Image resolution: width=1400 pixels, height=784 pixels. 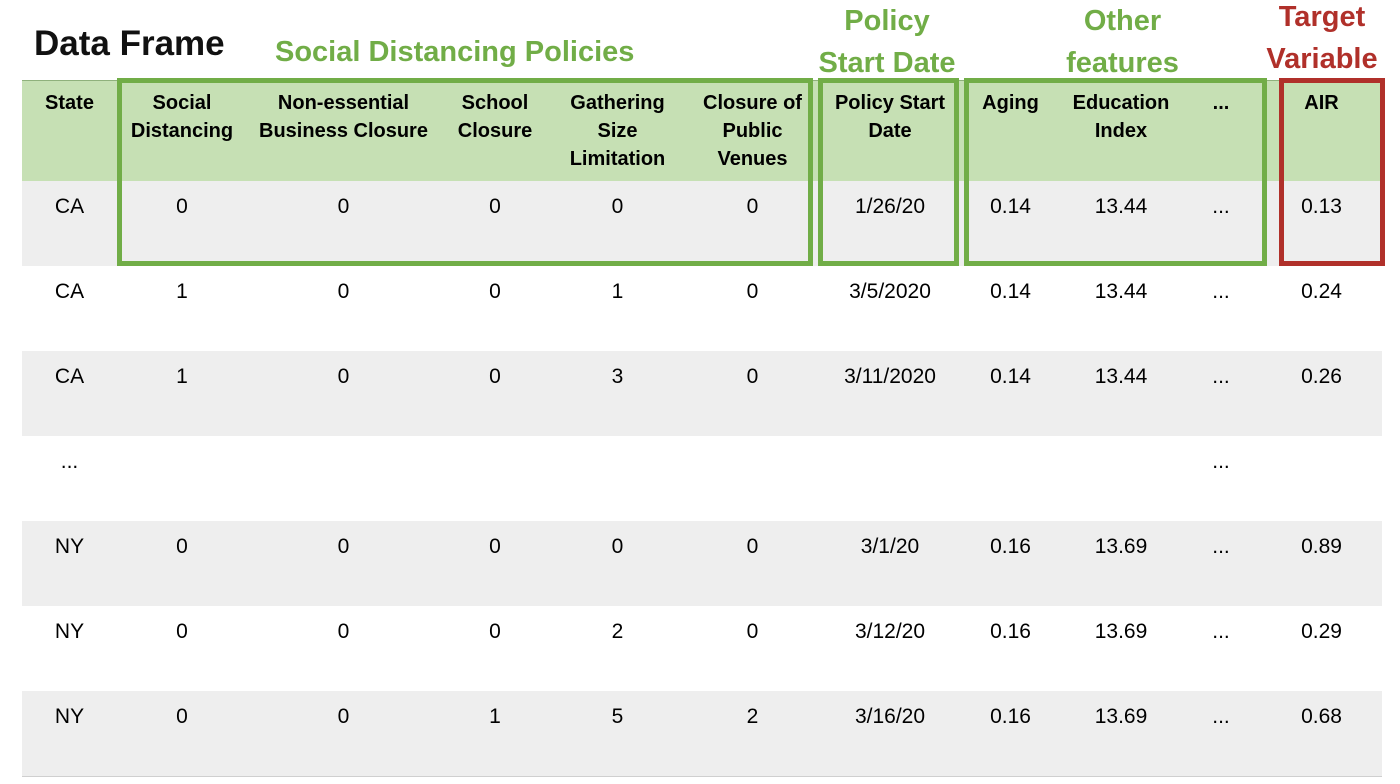 I want to click on group-label-other-line1: Other, so click(x=1122, y=21).